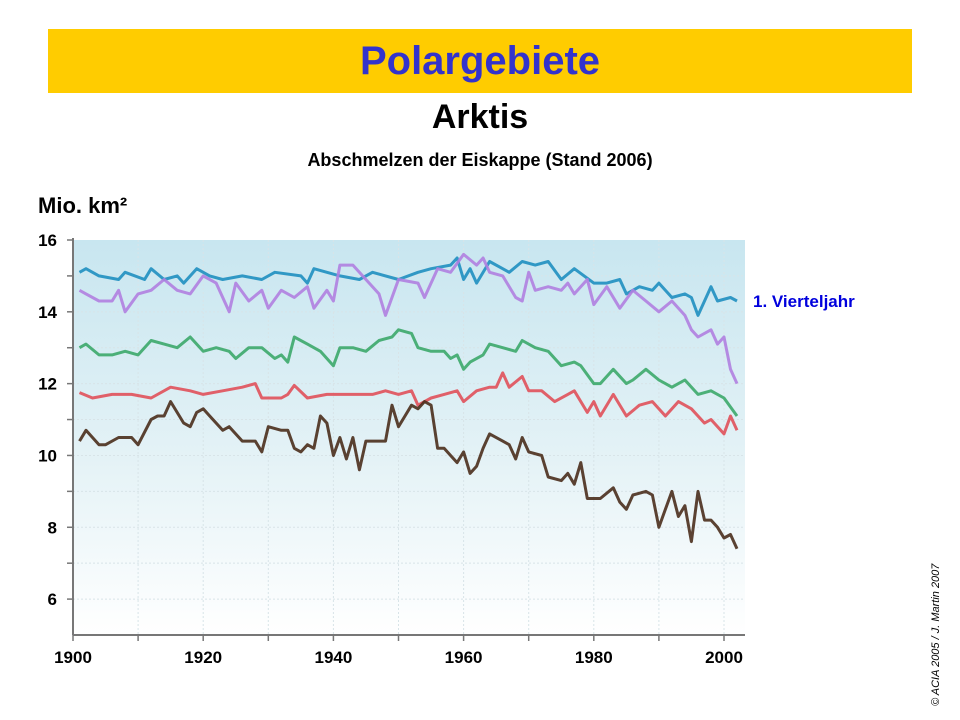 The width and height of the screenshot is (960, 720). I want to click on y-tick-label: 10, so click(47, 455).